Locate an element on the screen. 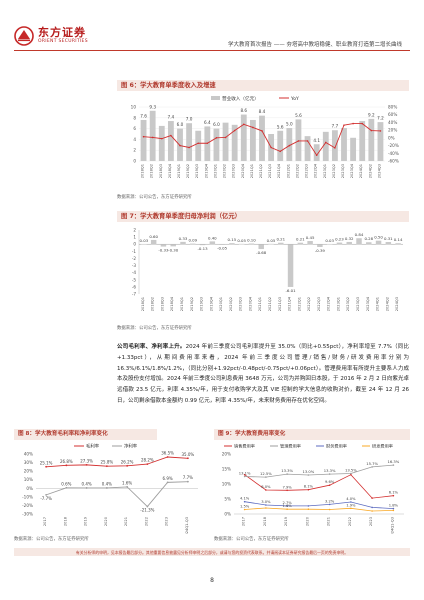 The height and width of the screenshot is (600, 424). x-tick-label: 2018 is located at coordinates (265, 521).